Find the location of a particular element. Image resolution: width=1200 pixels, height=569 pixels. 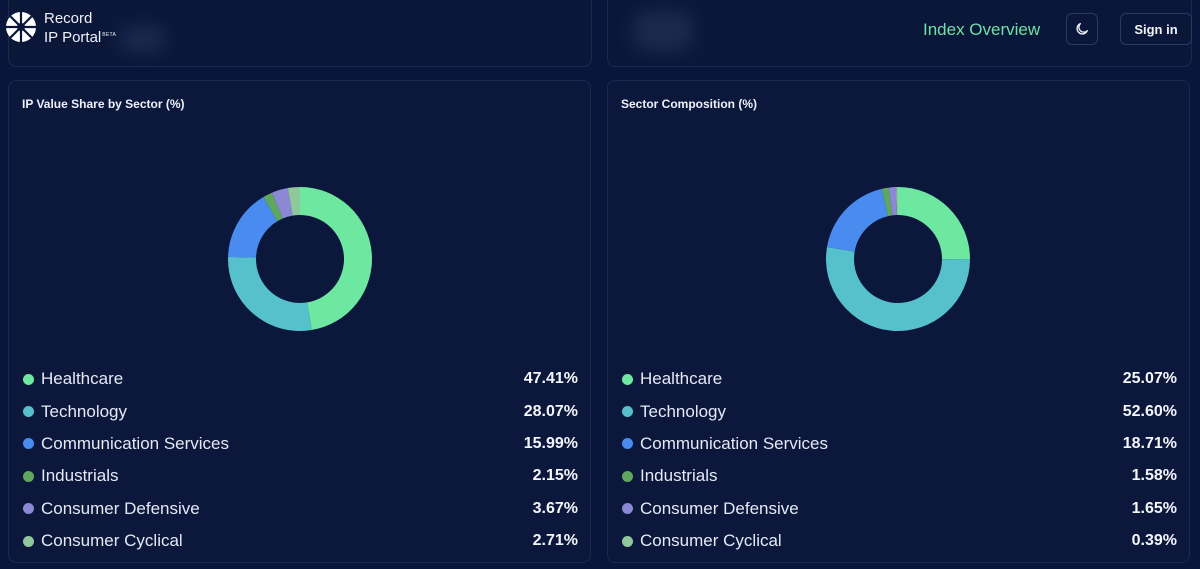

legend-value: 25.07% is located at coordinates (1149, 379).